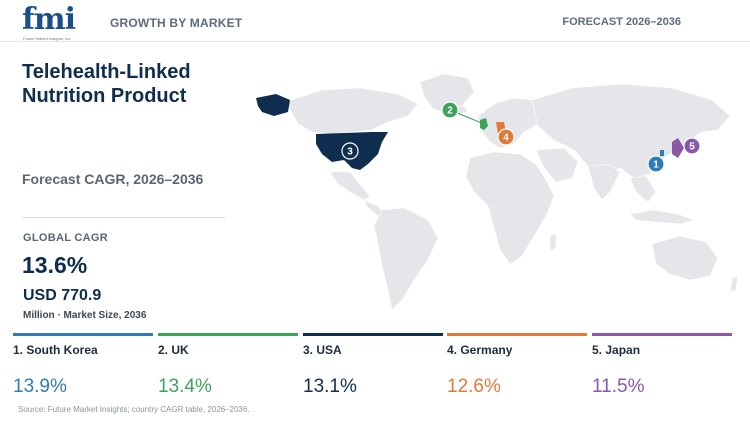  Describe the element at coordinates (685, 258) in the screenshot. I see `australia-shape` at that location.